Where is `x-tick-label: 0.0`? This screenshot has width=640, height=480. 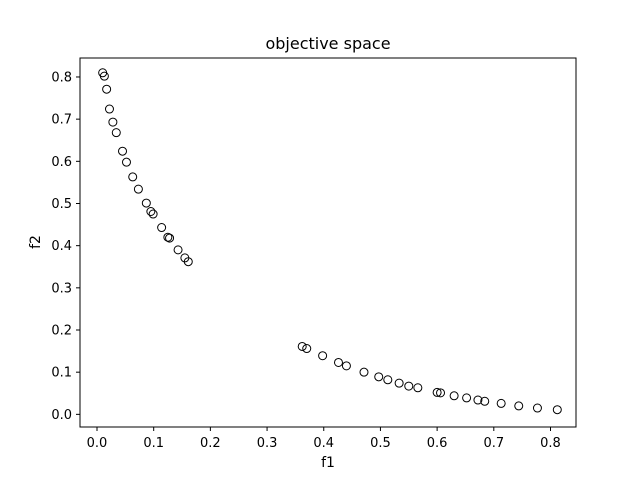 x-tick-label: 0.0 is located at coordinates (97, 443).